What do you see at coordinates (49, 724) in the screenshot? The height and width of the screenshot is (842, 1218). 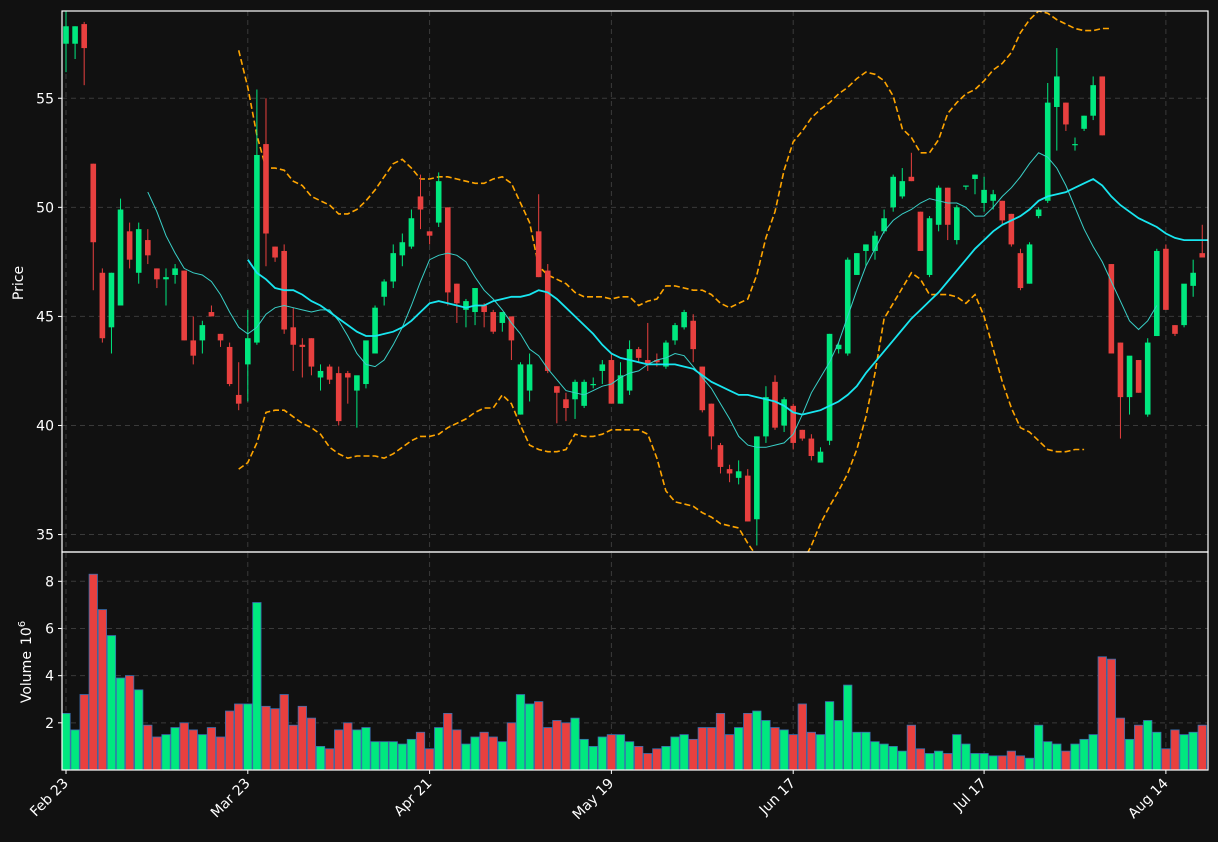 I see `volume-tick-label: 2` at bounding box center [49, 724].